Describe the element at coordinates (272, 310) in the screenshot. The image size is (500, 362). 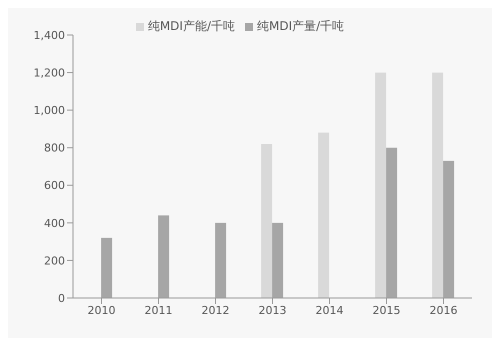
I see `x-tick-label: 2013` at that location.